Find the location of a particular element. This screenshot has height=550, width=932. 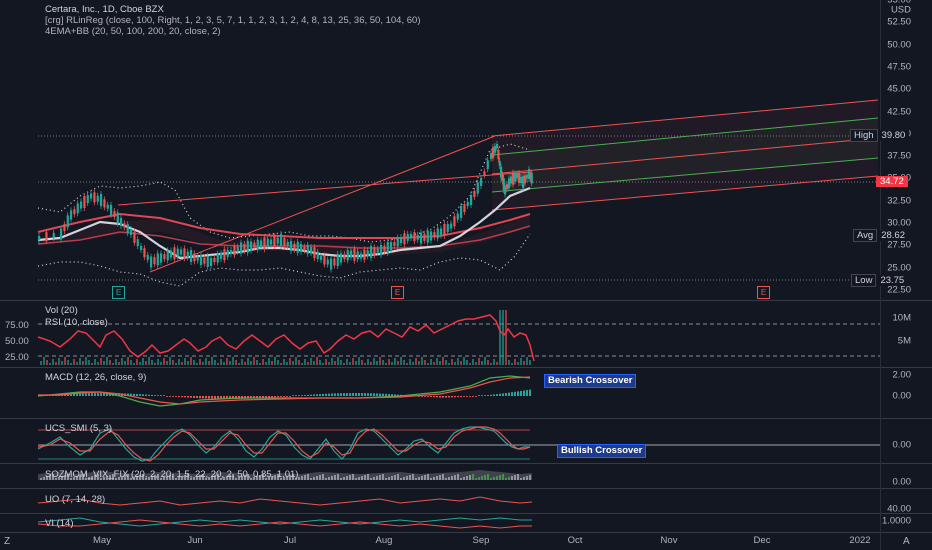

sozmom-area is located at coordinates (285, 475).